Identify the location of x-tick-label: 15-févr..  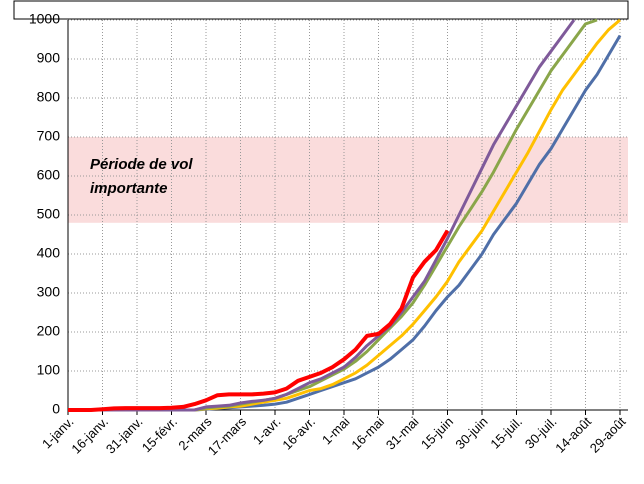
(159, 434).